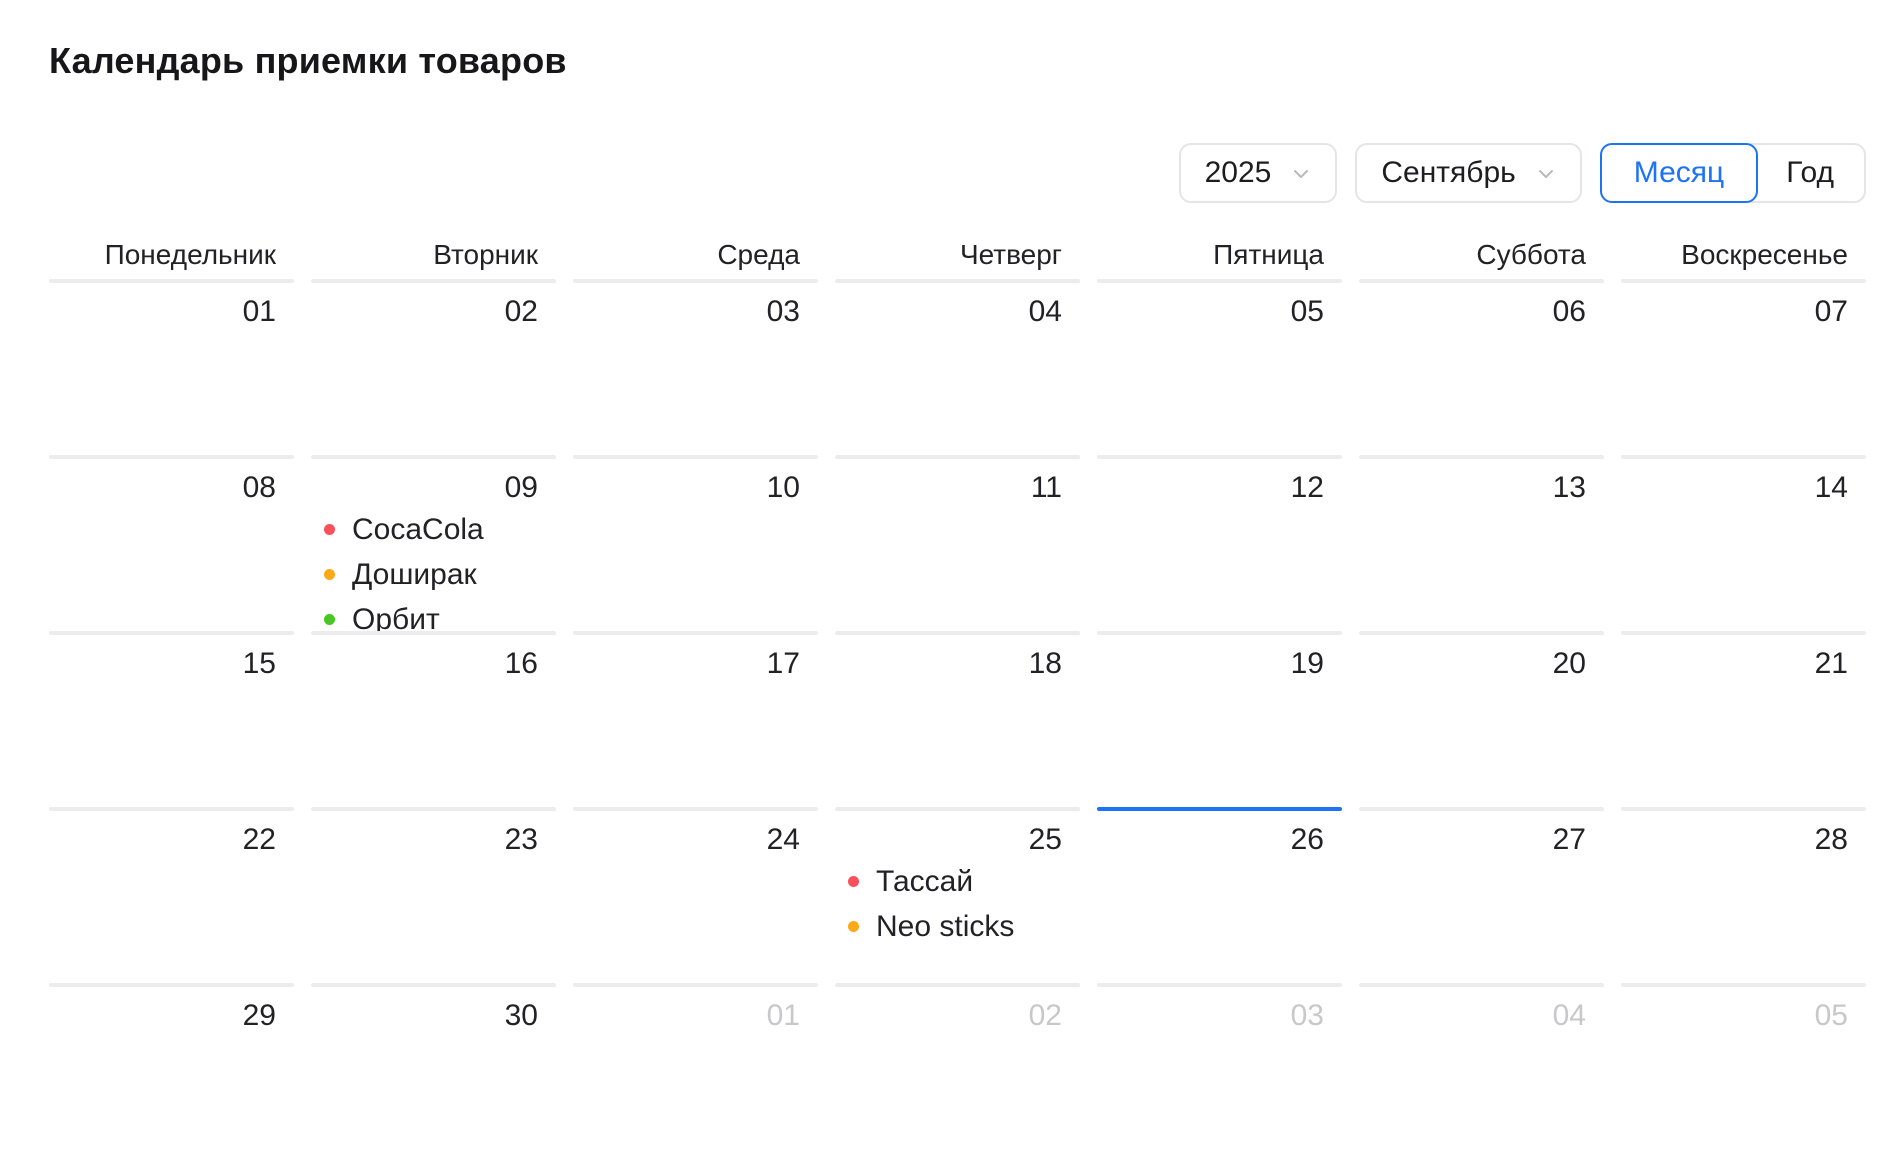  I want to click on day-number: 13, so click(1569, 487).